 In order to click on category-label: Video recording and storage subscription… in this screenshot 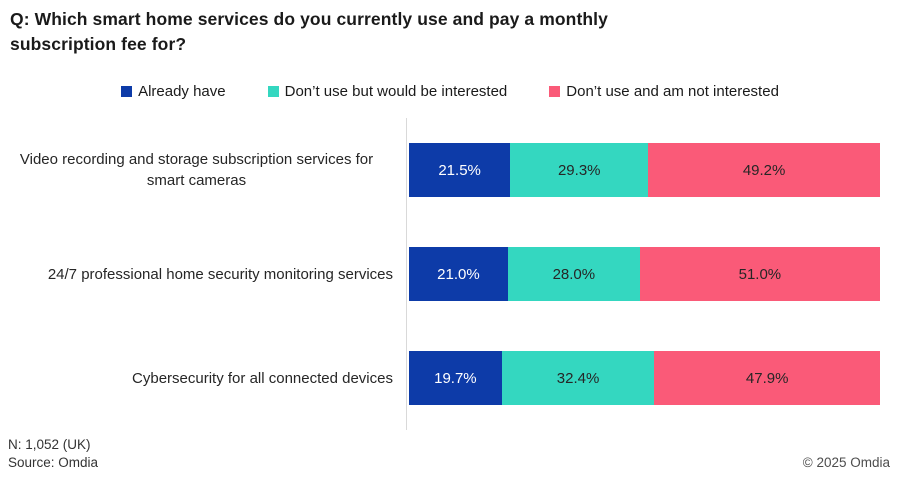, I will do `click(196, 170)`.